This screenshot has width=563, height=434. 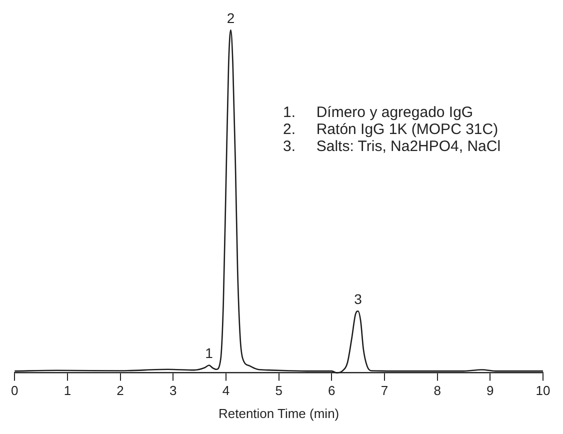 I want to click on annotation: 3. Salts: Tris, Na2HPO4, NaCl, so click(x=392, y=146).